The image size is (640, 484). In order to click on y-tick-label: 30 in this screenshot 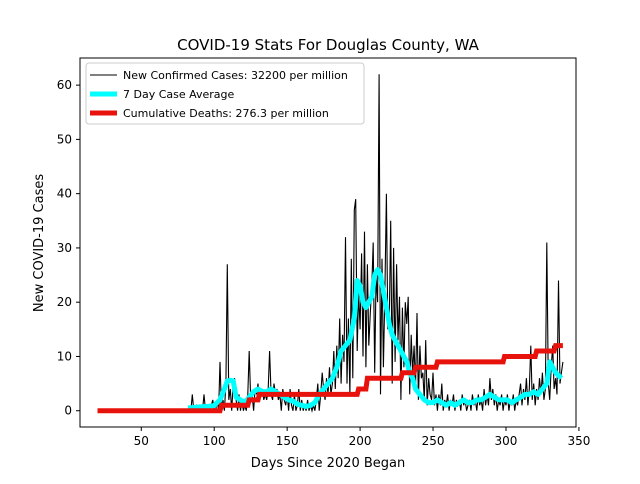, I will do `click(64, 248)`.